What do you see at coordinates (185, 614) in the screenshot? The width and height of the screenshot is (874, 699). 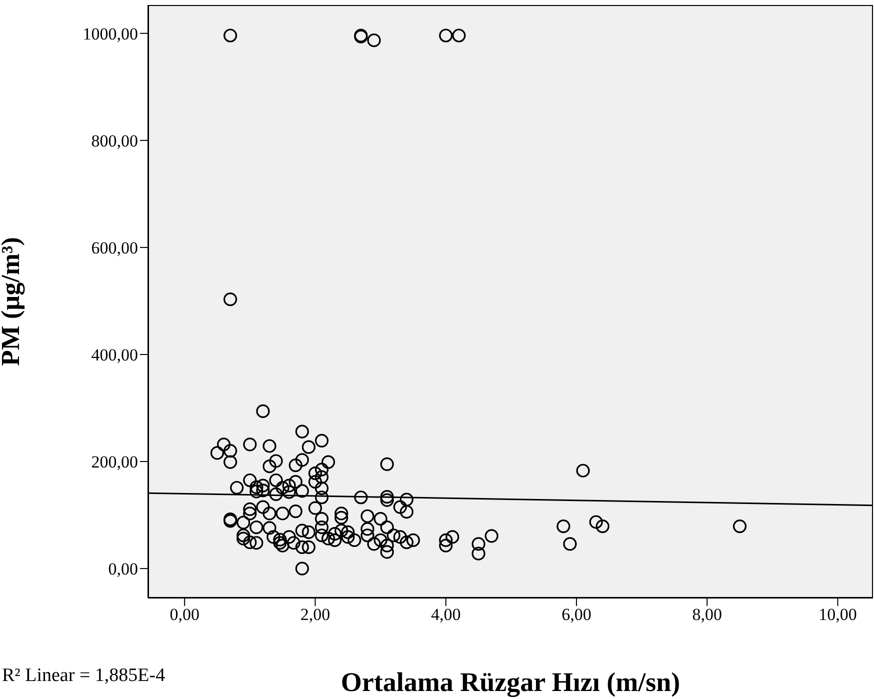 I see `x-tick-label: 0,00` at bounding box center [185, 614].